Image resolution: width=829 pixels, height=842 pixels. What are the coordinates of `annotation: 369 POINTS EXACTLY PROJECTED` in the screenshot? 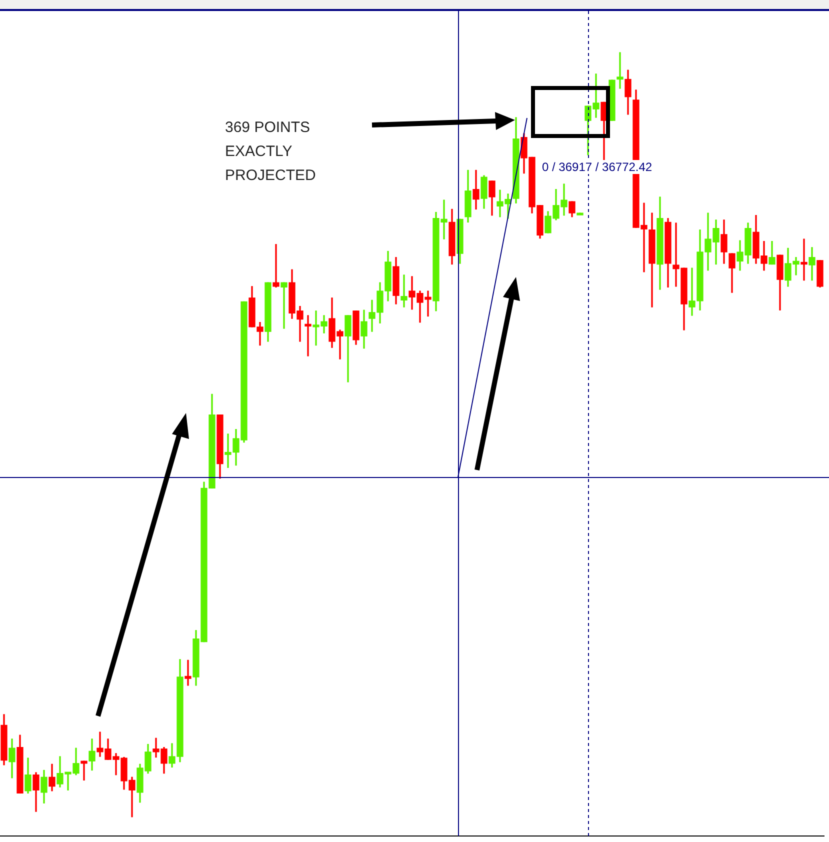 It's located at (271, 152).